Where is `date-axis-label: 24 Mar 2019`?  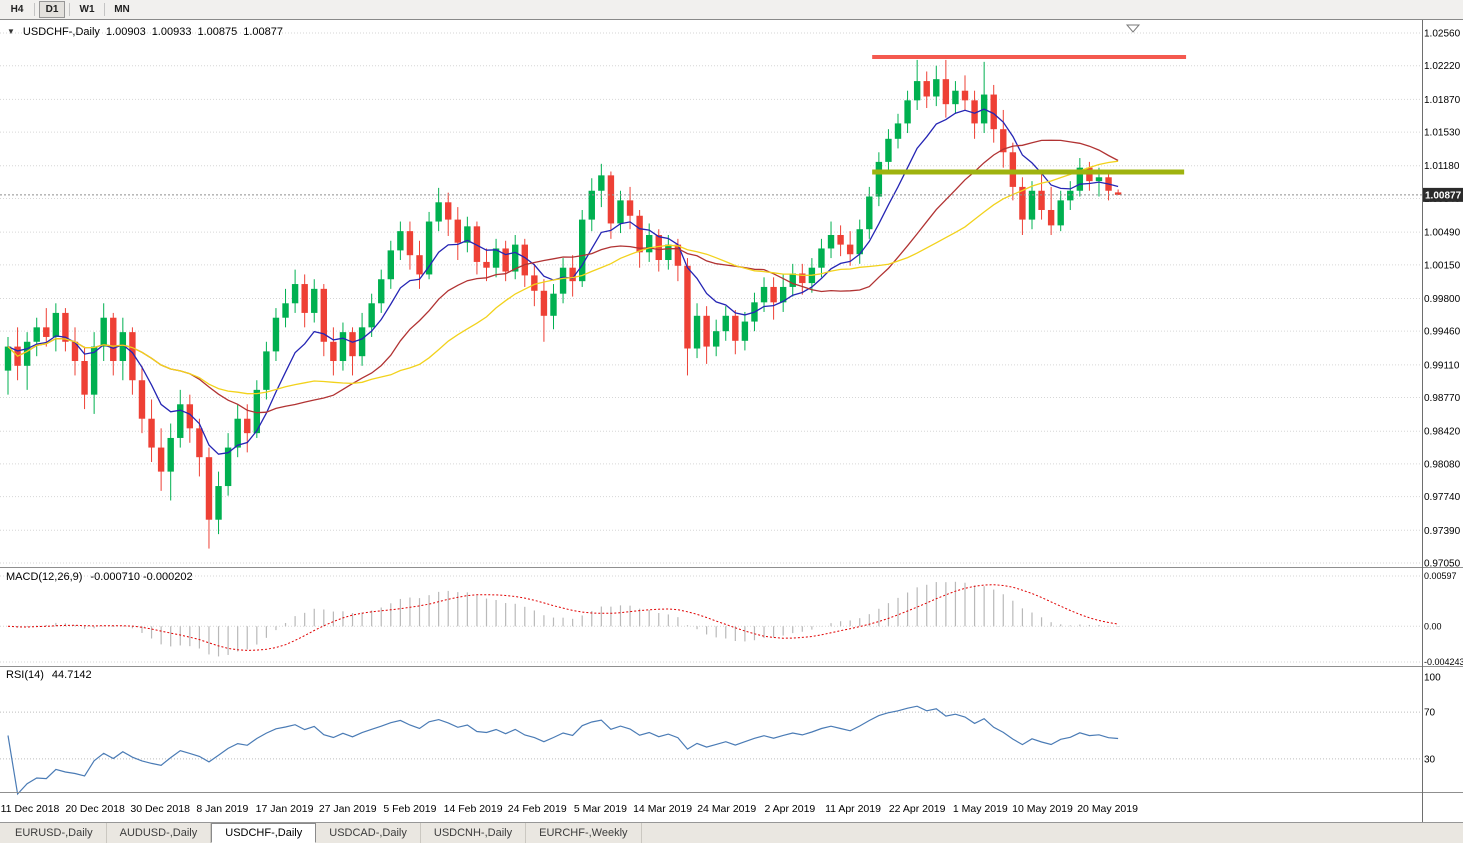 date-axis-label: 24 Mar 2019 is located at coordinates (726, 809).